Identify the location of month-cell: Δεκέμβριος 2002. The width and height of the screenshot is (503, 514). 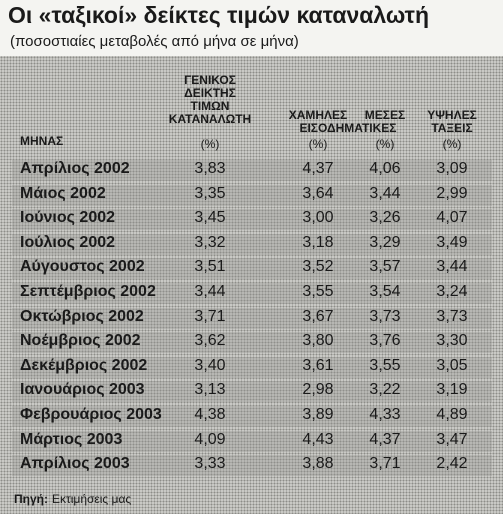
(84, 365).